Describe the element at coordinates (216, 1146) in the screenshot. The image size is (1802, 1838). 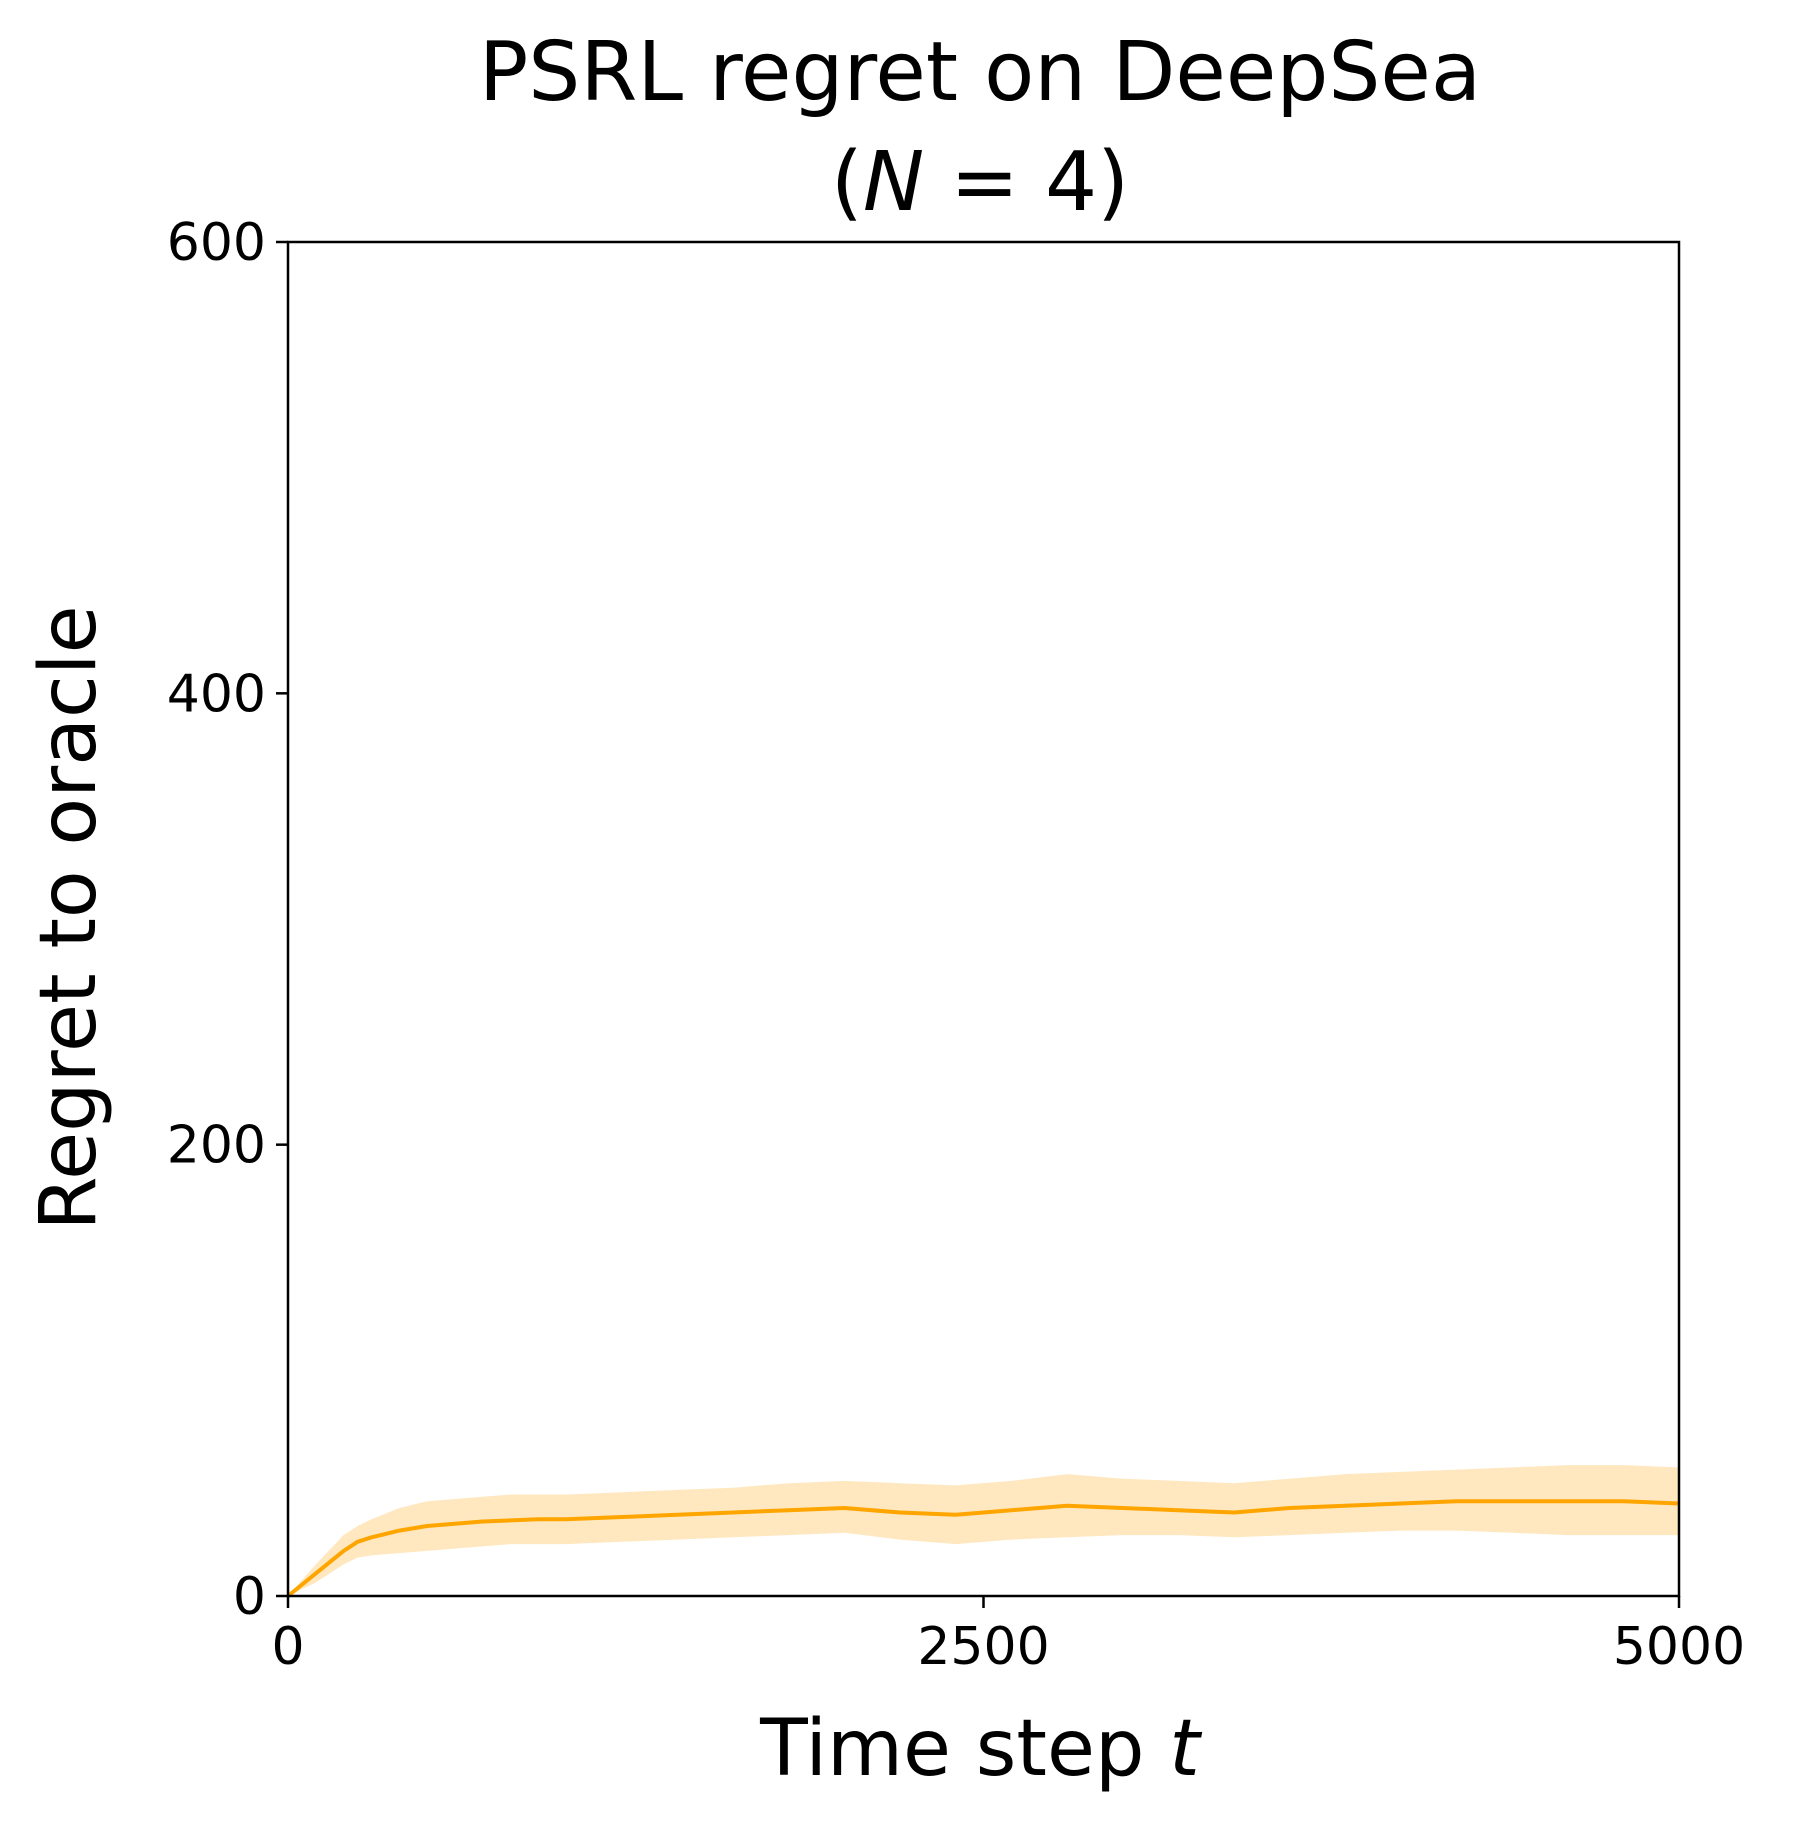
I see `y-tick-label: 200` at that location.